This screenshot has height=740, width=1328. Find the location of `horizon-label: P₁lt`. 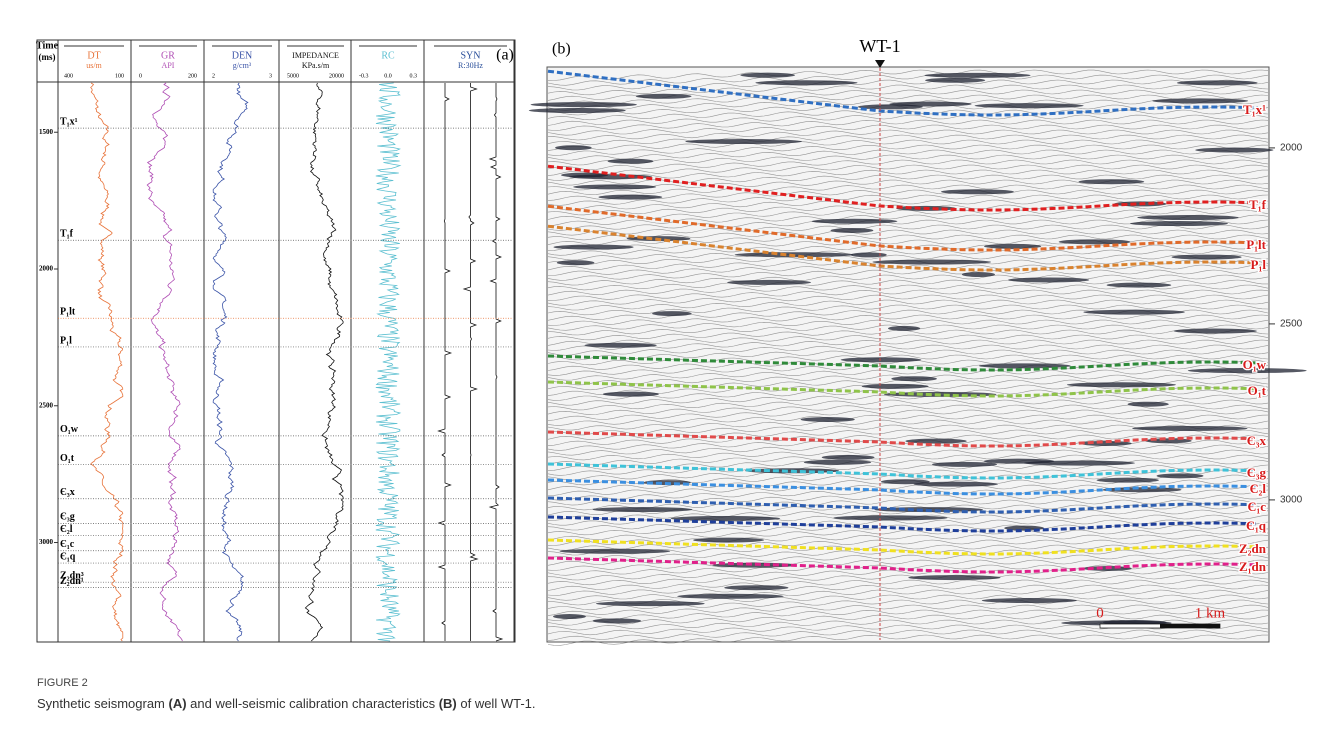

horizon-label: P₁lt is located at coordinates (1256, 244).